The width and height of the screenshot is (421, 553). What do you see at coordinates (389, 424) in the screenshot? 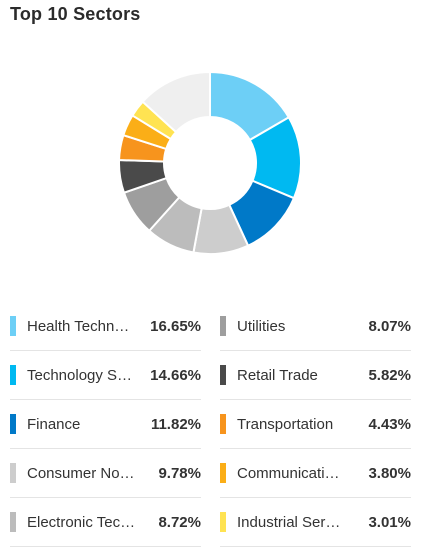
I see `legend-value: 4.43%` at bounding box center [389, 424].